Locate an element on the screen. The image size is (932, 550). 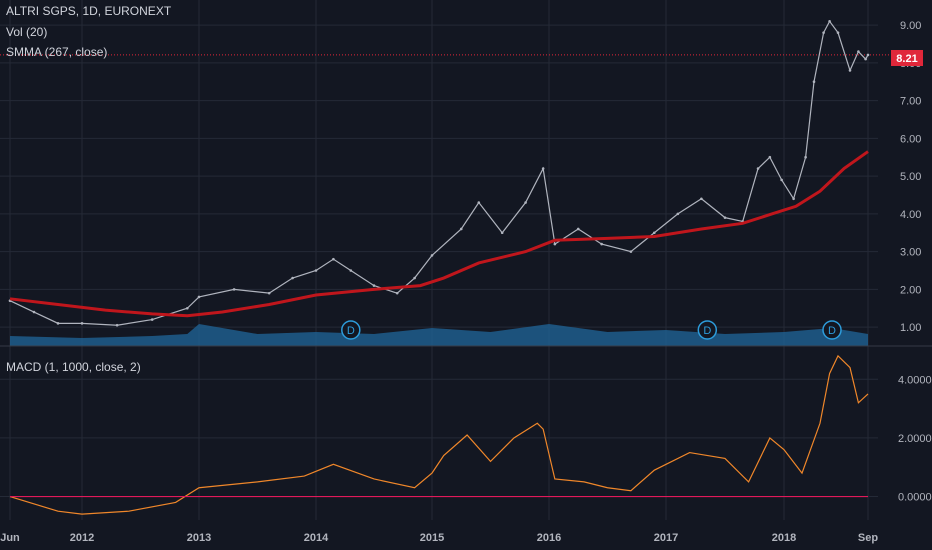
y-tick-label: 2.00 is located at coordinates (910, 290).